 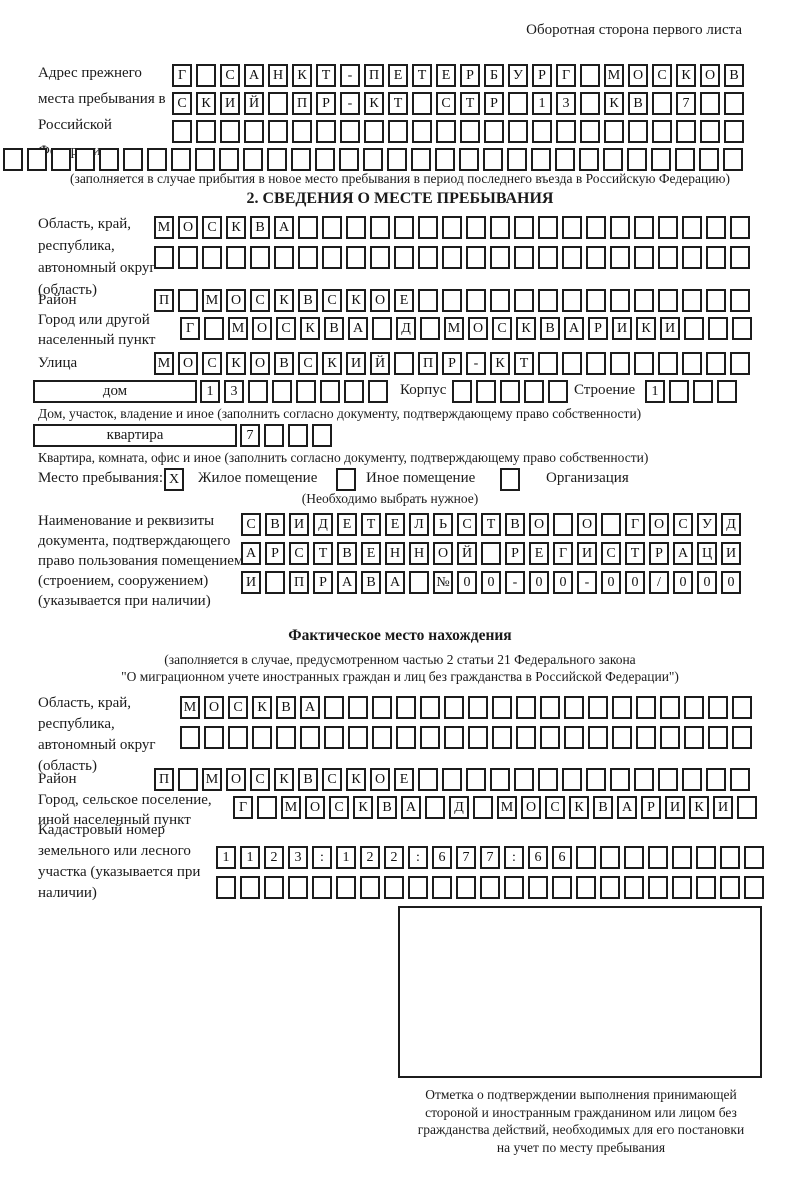 I want to click on char-box: Ь, so click(x=443, y=524).